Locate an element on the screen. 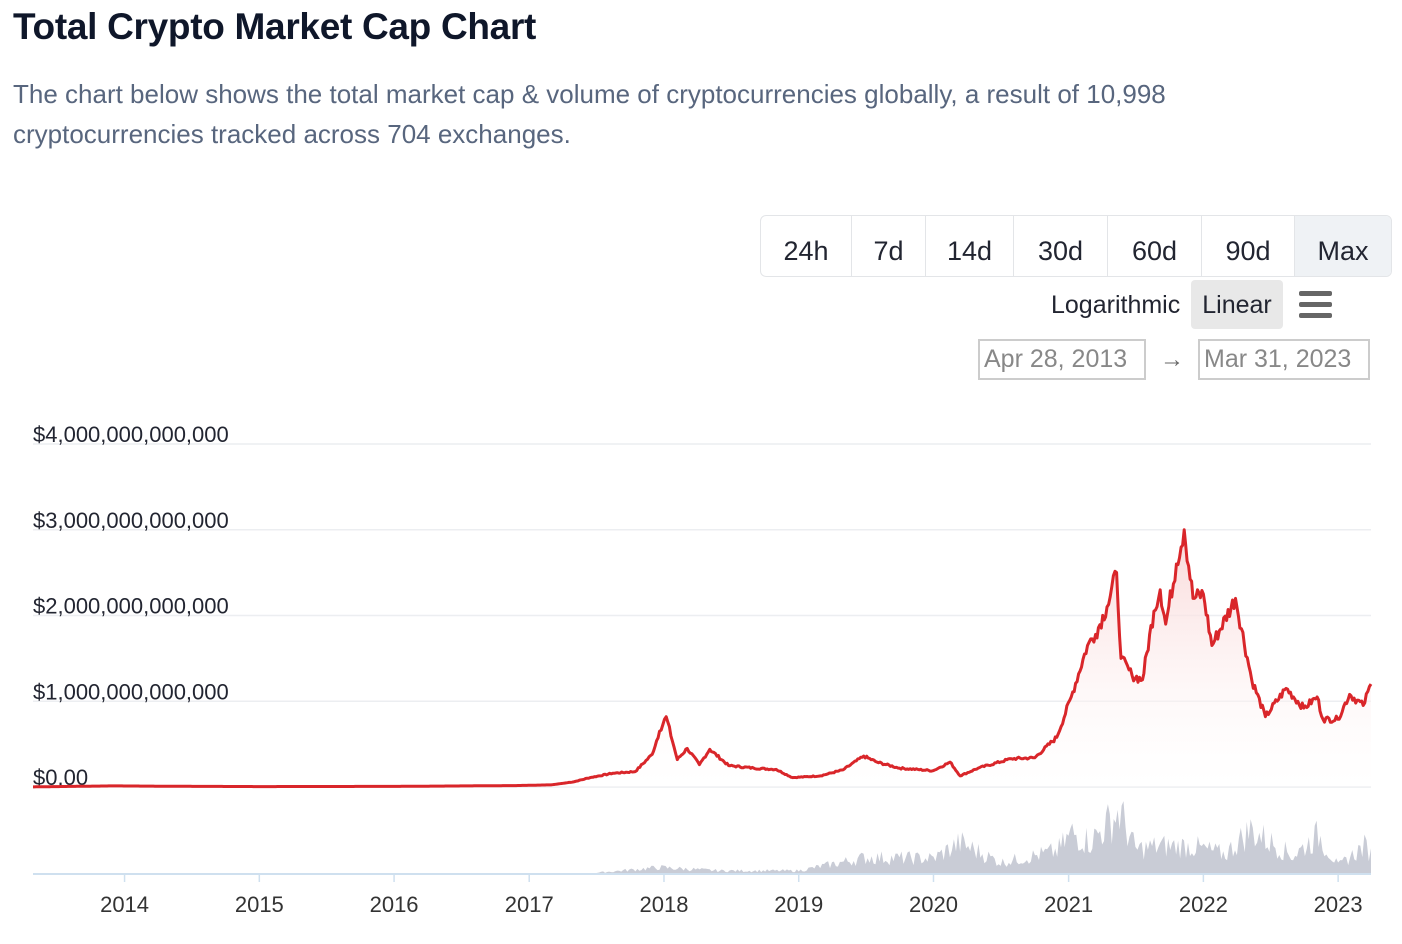 The image size is (1402, 944). logarithmic-button: Logarithmic is located at coordinates (1116, 305).